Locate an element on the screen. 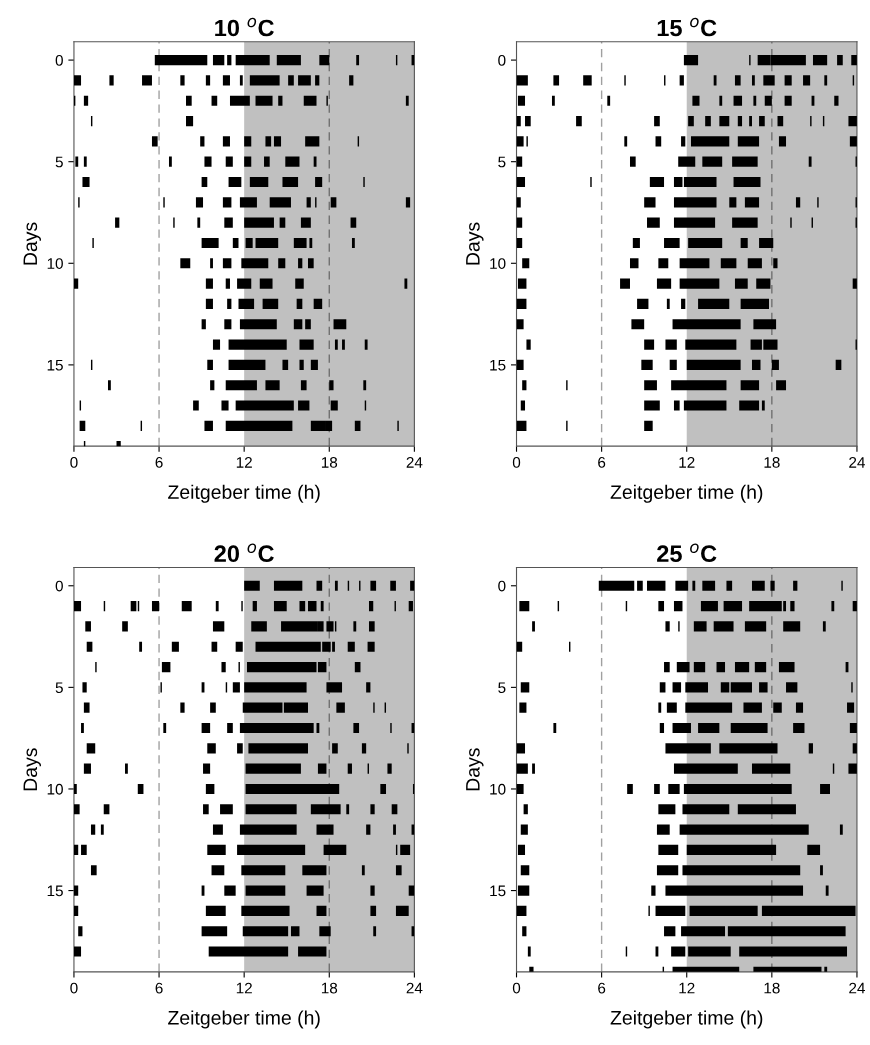 This screenshot has height=1045, width=870. y-tick-label: 15 is located at coordinates (498, 365).